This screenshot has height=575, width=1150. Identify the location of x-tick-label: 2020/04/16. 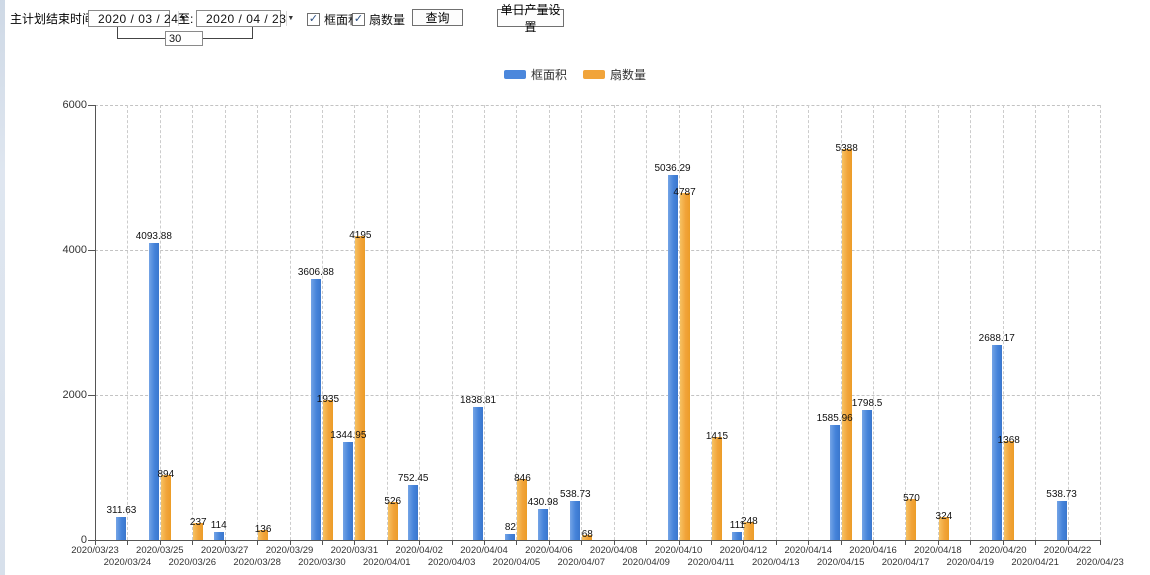
(873, 550).